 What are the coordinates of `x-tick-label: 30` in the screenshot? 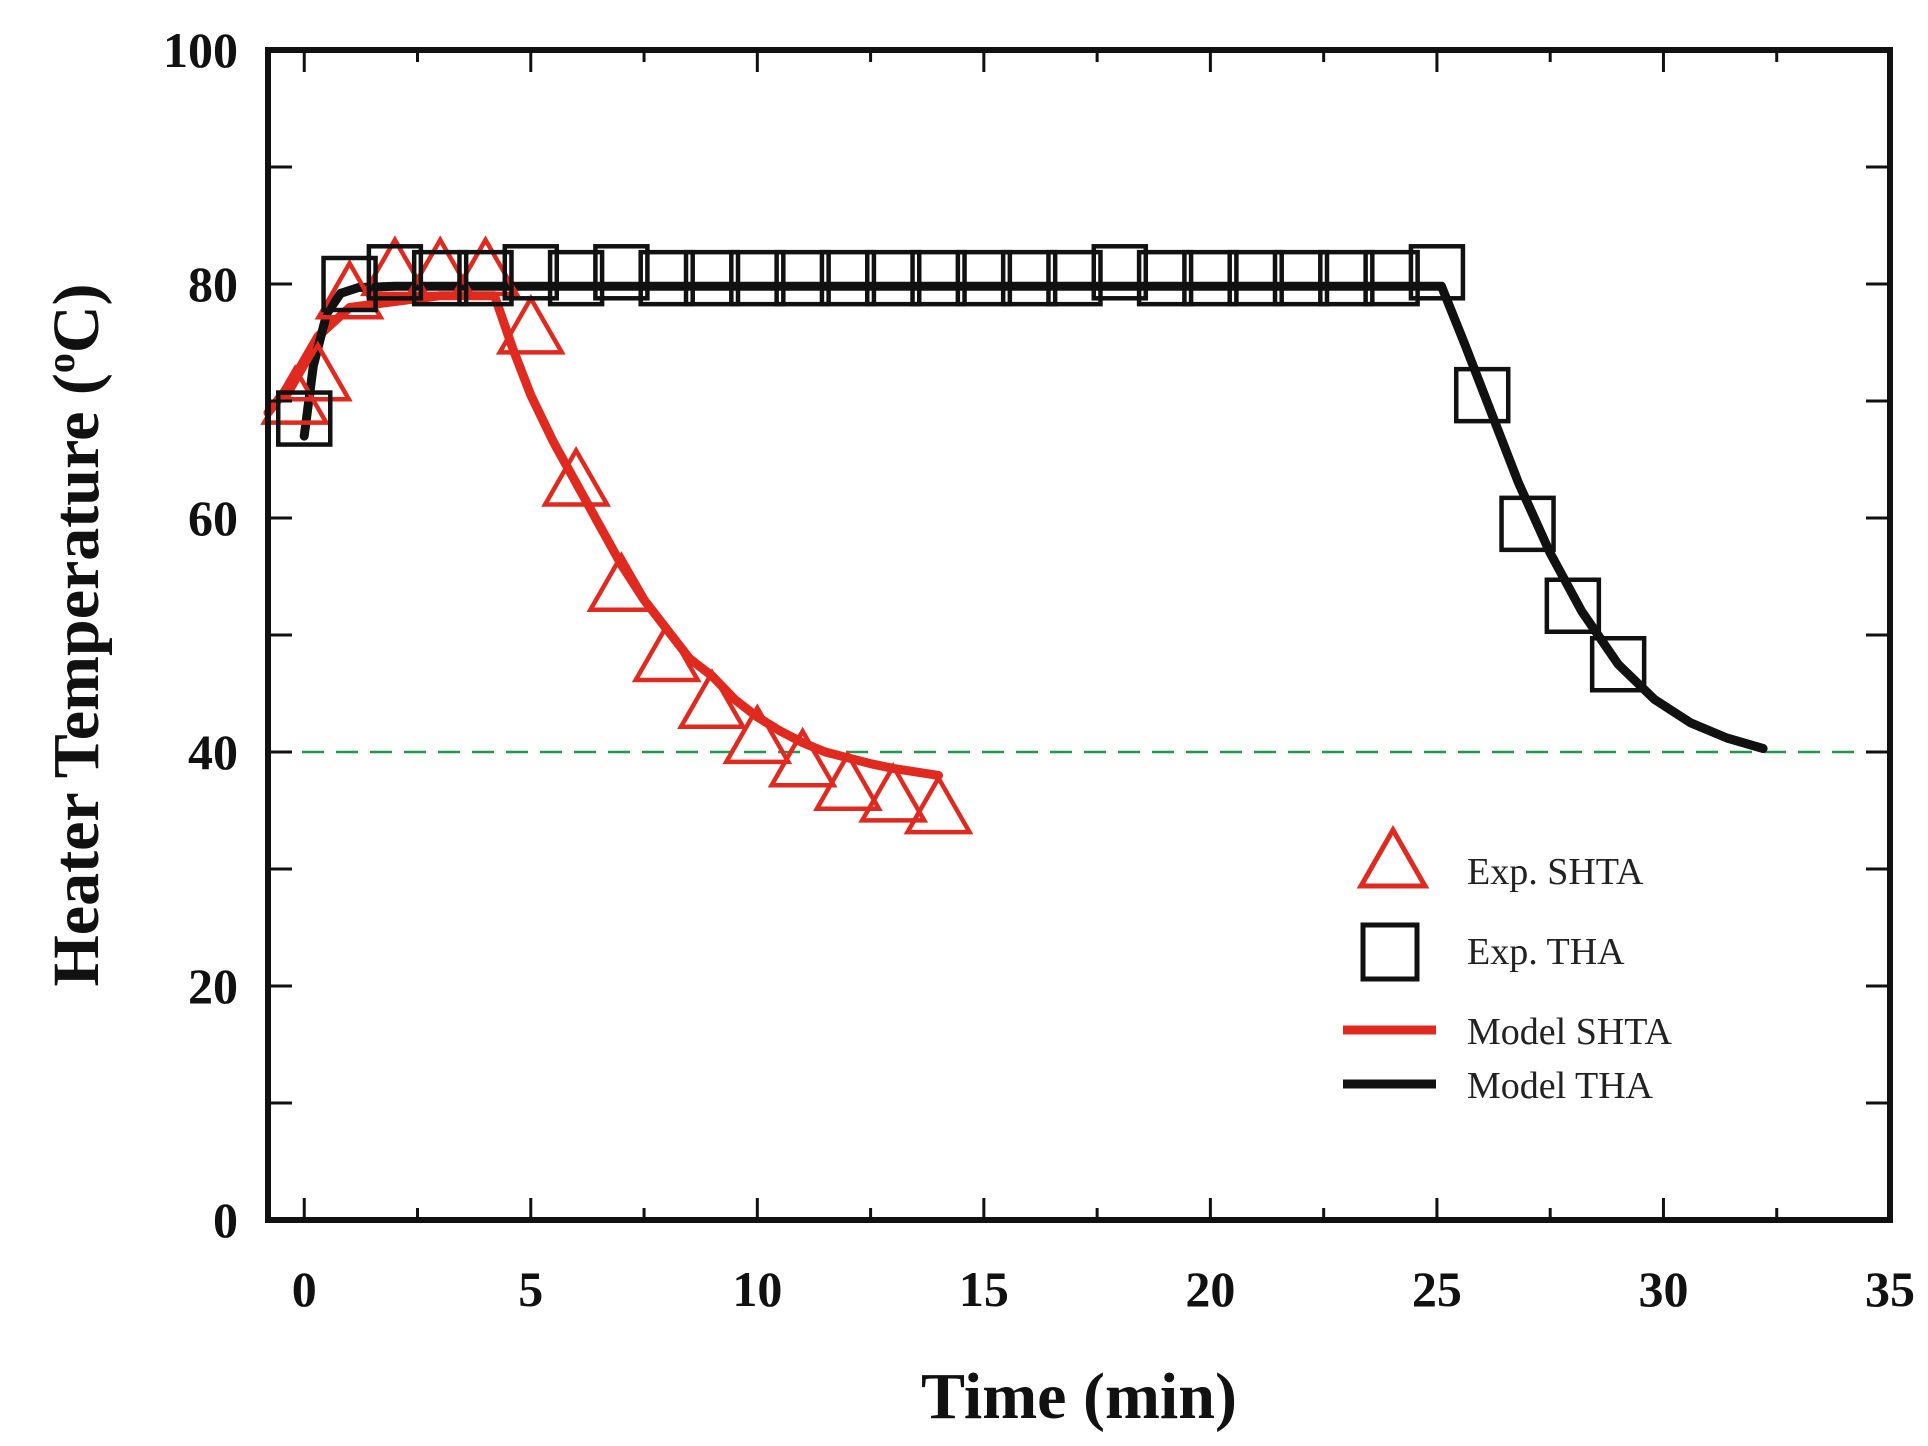 It's located at (1663, 1289).